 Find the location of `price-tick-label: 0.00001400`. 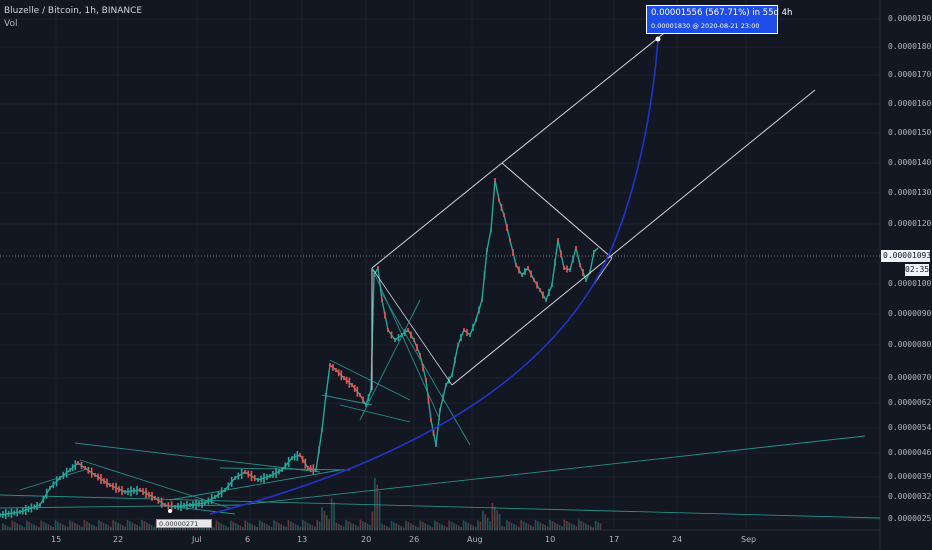

price-tick-label: 0.00001400 is located at coordinates (910, 162).